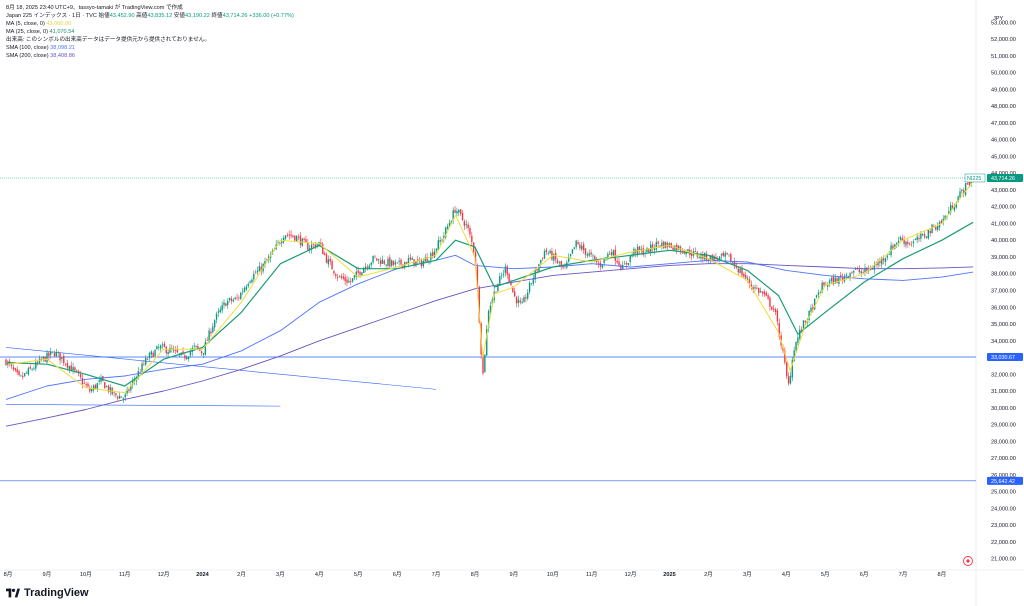  Describe the element at coordinates (1003, 426) in the screenshot. I see `y-tick-label: 29,000.00` at that location.